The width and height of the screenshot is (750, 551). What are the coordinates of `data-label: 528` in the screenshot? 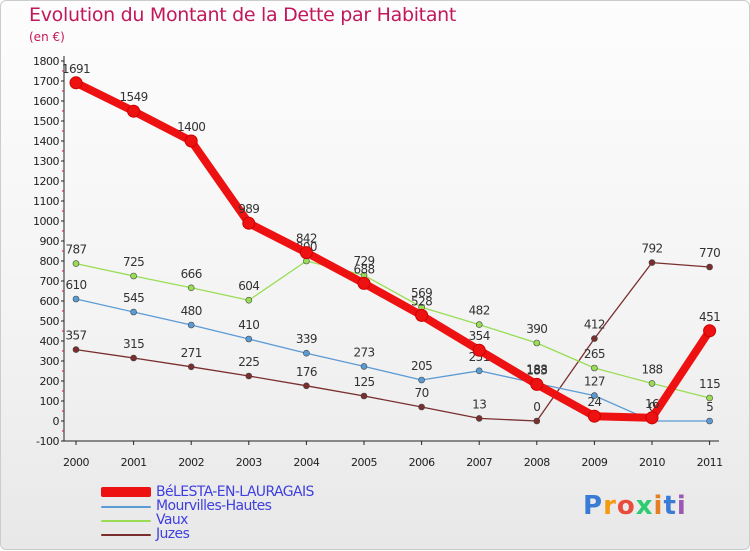 It's located at (421, 301).